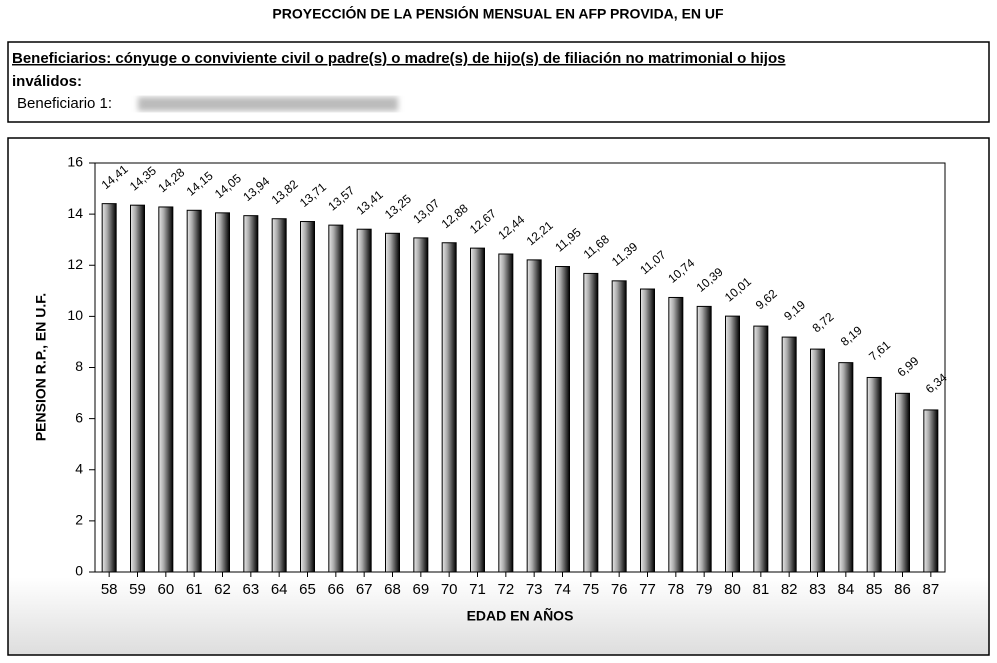  What do you see at coordinates (505, 589) in the screenshot?
I see `x-tick-label: 72` at bounding box center [505, 589].